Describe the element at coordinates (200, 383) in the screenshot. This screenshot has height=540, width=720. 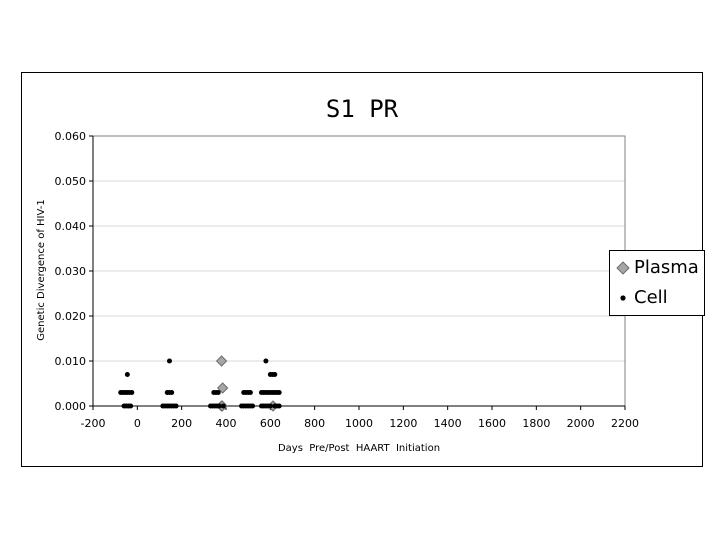
I see `data-points` at that location.